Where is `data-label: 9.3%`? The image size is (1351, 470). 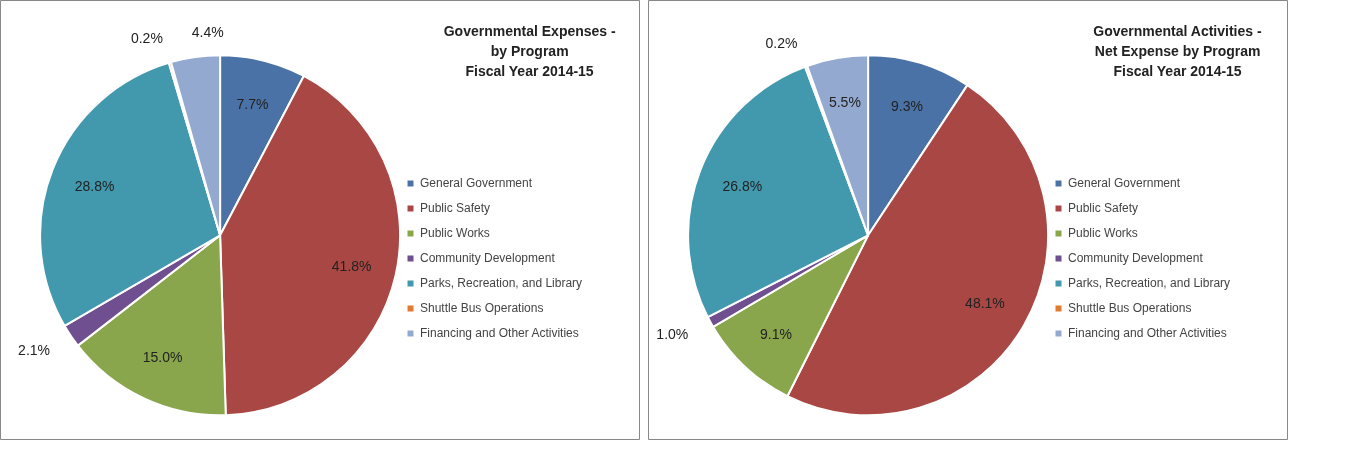
data-label: 9.3% is located at coordinates (907, 106).